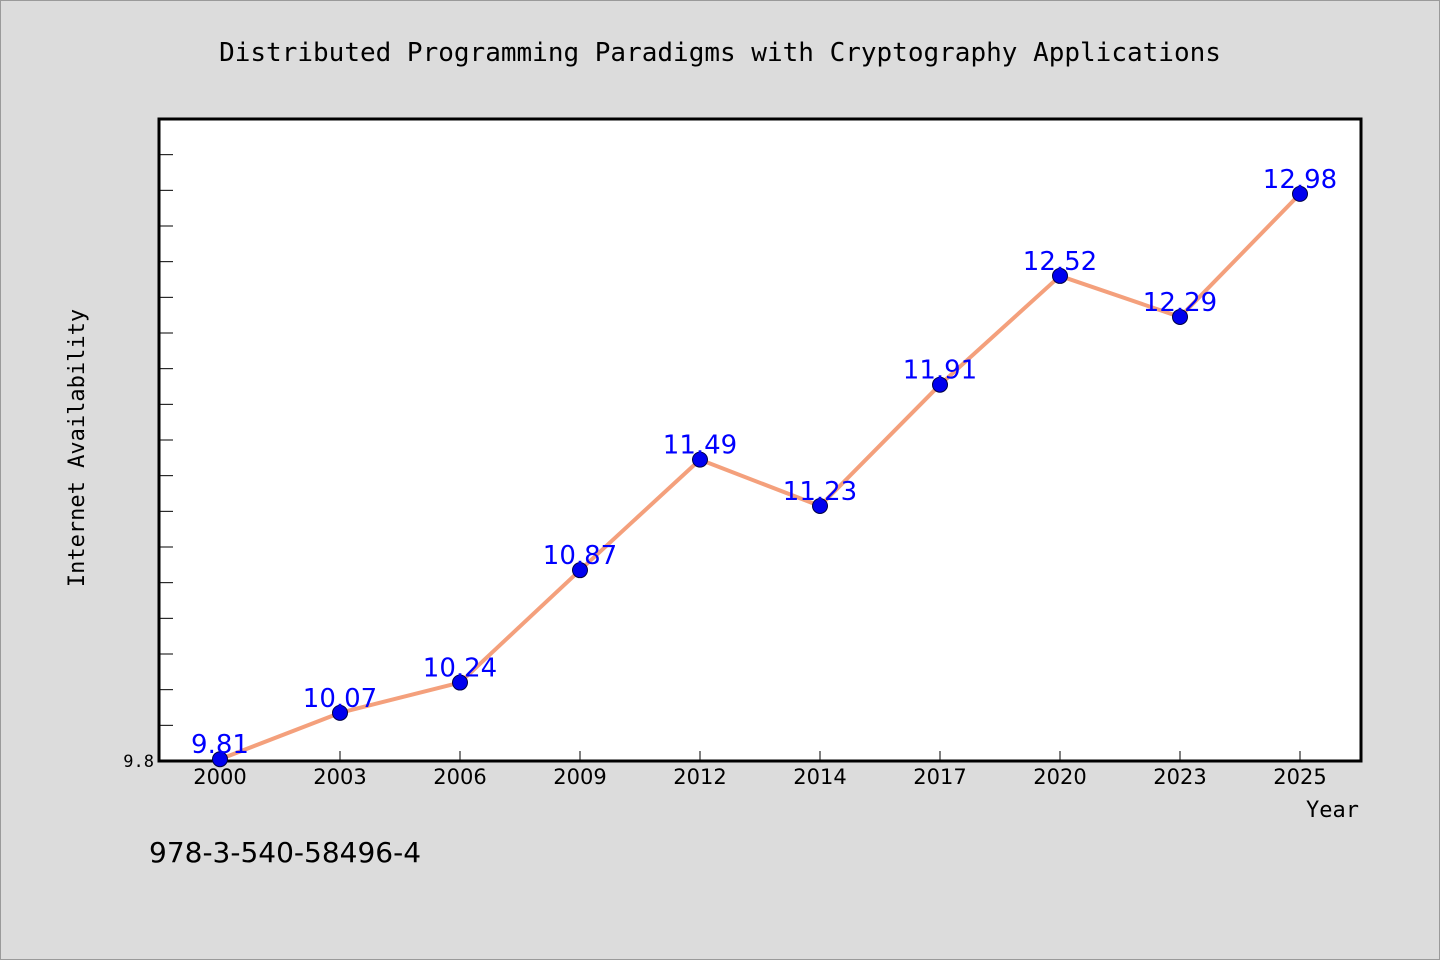 The height and width of the screenshot is (960, 1440). What do you see at coordinates (939, 777) in the screenshot?
I see `x-tick-label: 2017` at bounding box center [939, 777].